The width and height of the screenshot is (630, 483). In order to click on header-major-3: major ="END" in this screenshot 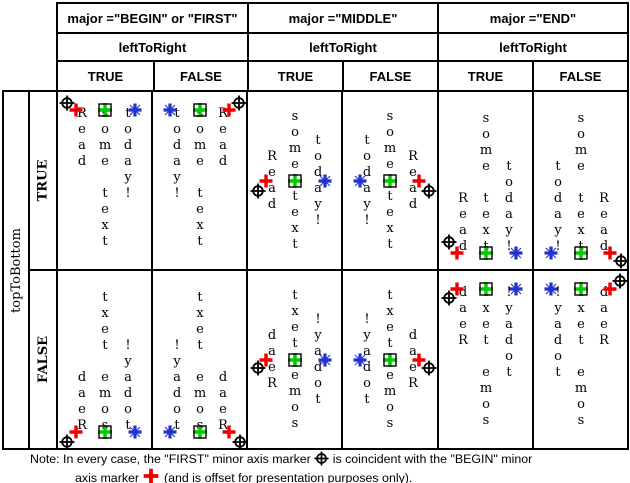, I will do `click(533, 18)`.